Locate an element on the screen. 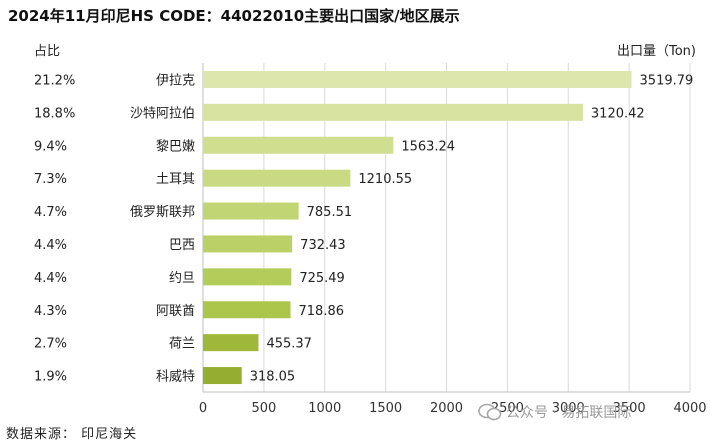 The width and height of the screenshot is (718, 446). data-label: 3519.79 is located at coordinates (667, 80).